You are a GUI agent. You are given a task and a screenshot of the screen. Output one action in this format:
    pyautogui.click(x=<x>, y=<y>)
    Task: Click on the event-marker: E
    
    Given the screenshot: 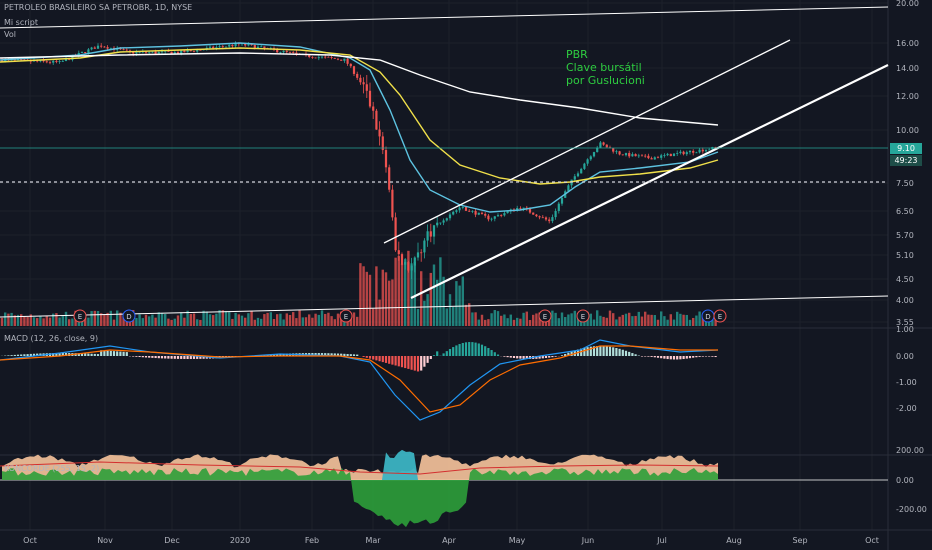 What is the action you would take?
    pyautogui.click(x=346, y=316)
    